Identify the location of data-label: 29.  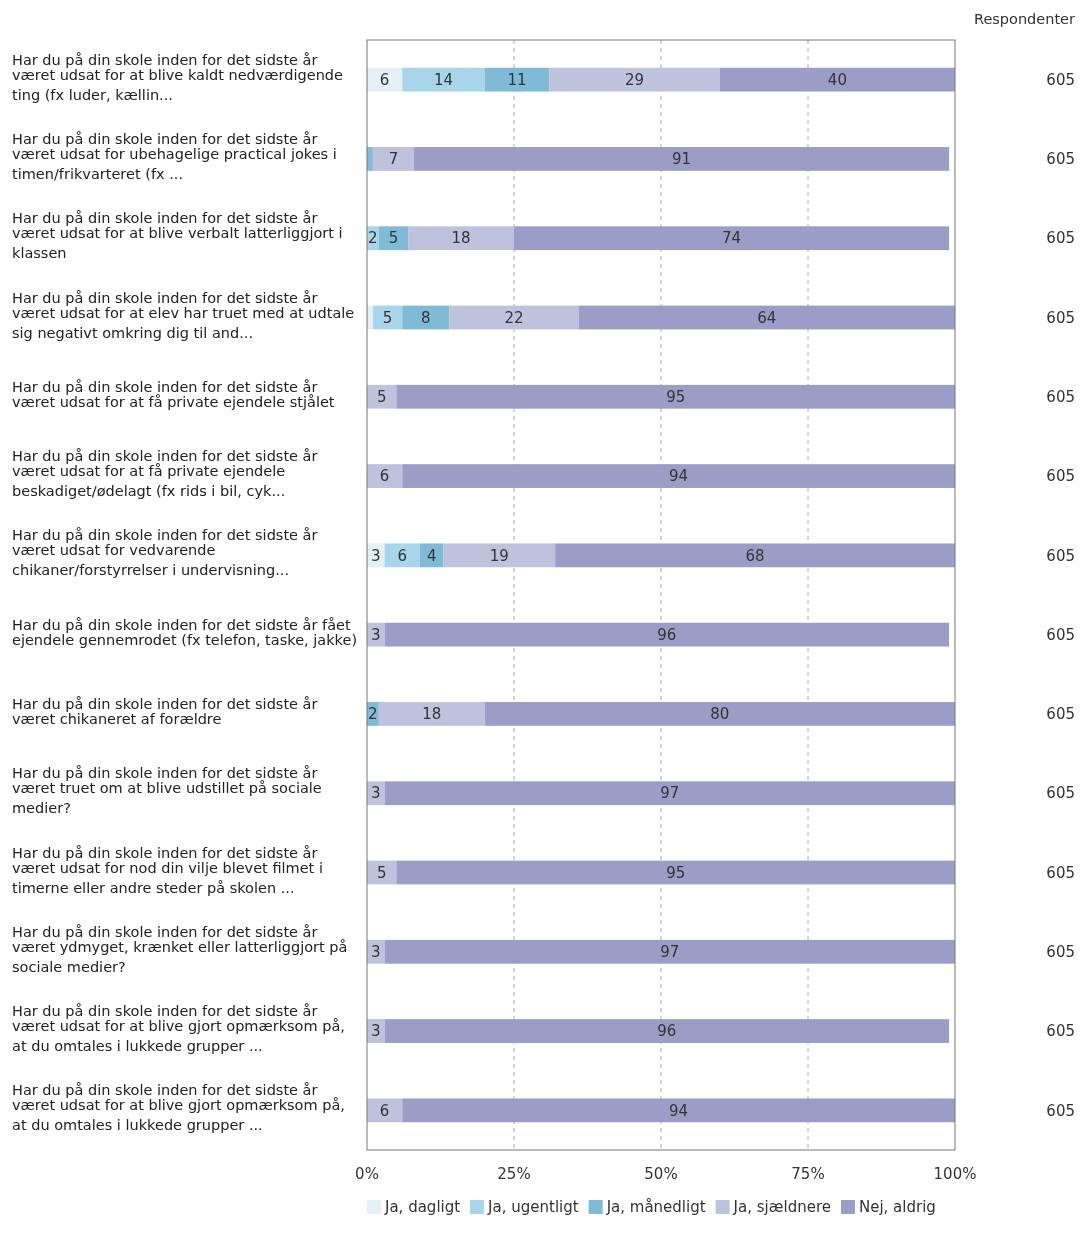
(634, 79).